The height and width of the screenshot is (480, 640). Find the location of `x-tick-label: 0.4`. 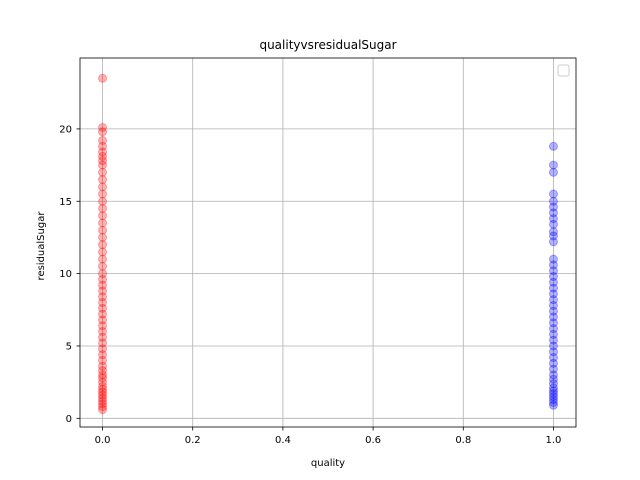

x-tick-label: 0.4 is located at coordinates (283, 440).